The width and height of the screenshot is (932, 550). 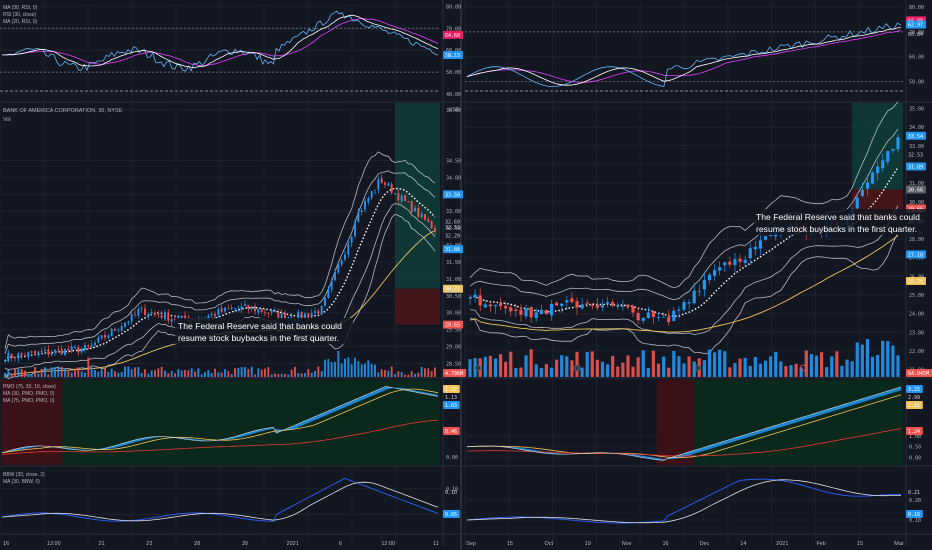 What do you see at coordinates (453, 194) in the screenshot?
I see `price-badge: 33.50` at bounding box center [453, 194].